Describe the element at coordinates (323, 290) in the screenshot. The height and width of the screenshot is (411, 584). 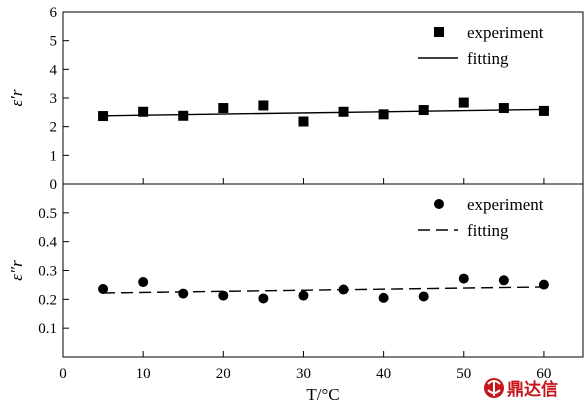
I see `fitting-line-bottom` at that location.